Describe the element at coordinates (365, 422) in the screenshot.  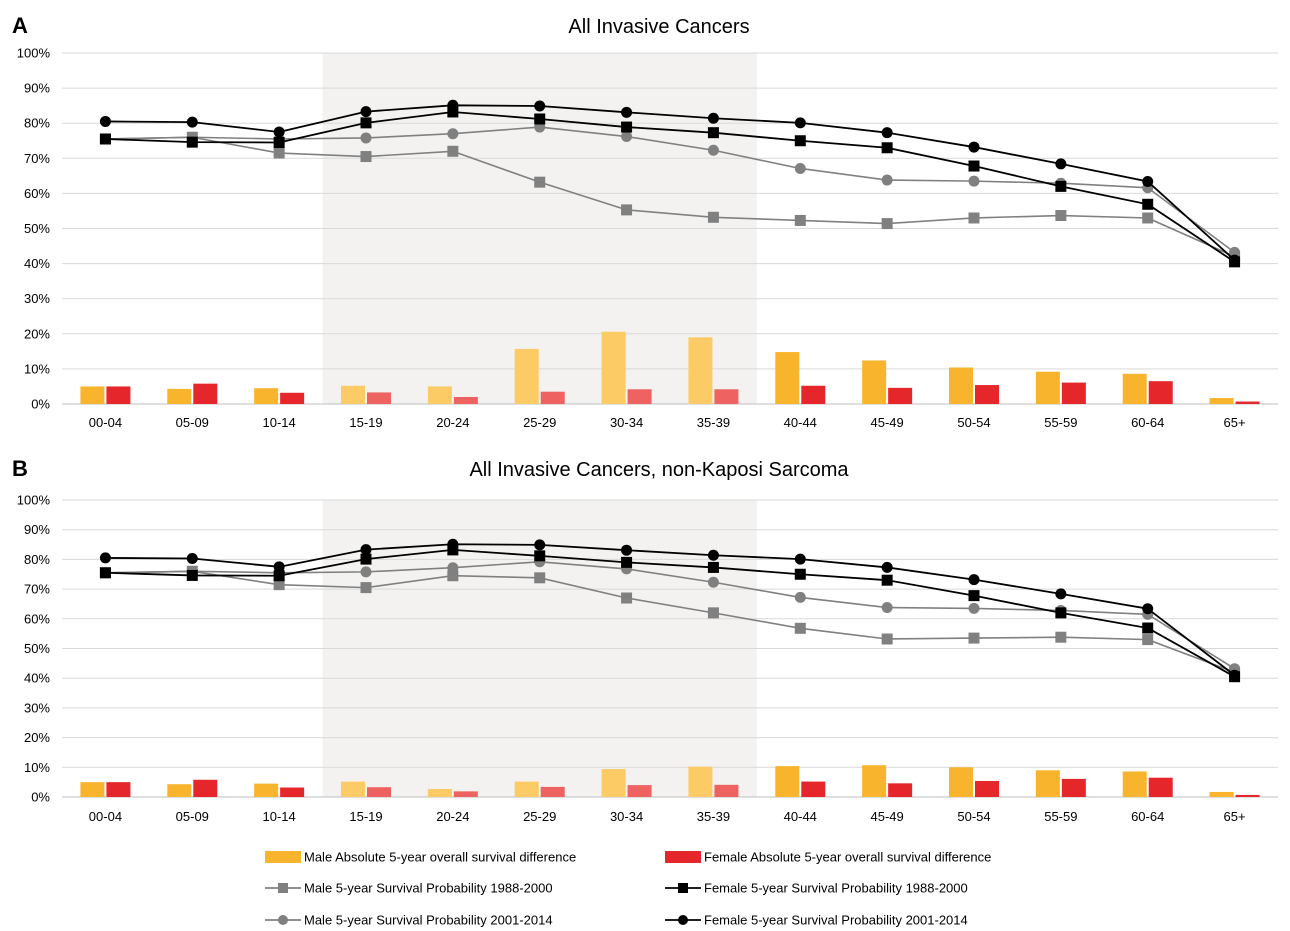
I see `panel-a-x-tick-label: 15-19` at that location.